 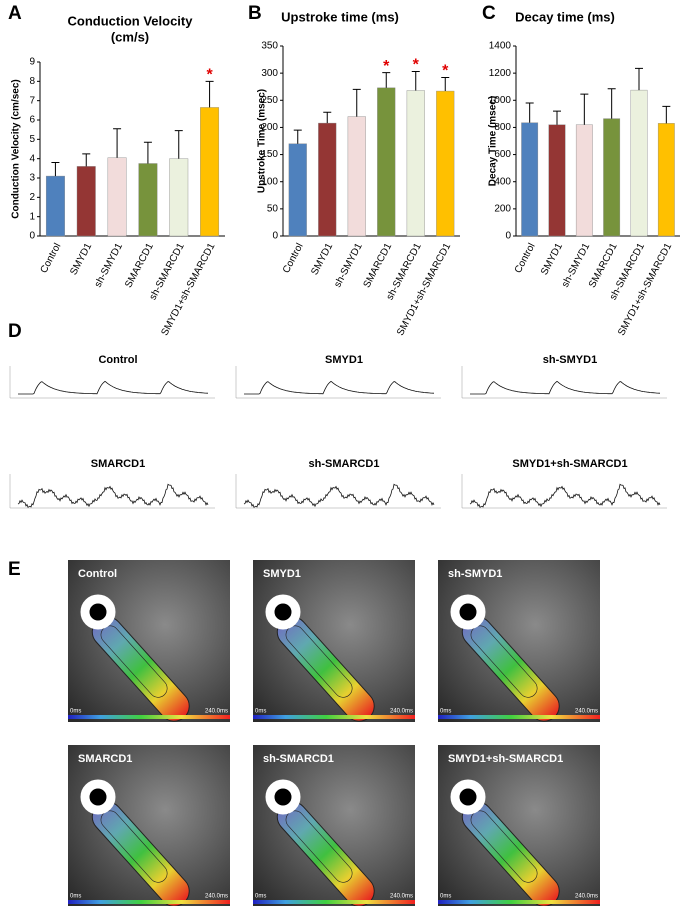 I want to click on y-tick-label: 1200, so click(x=500, y=73).